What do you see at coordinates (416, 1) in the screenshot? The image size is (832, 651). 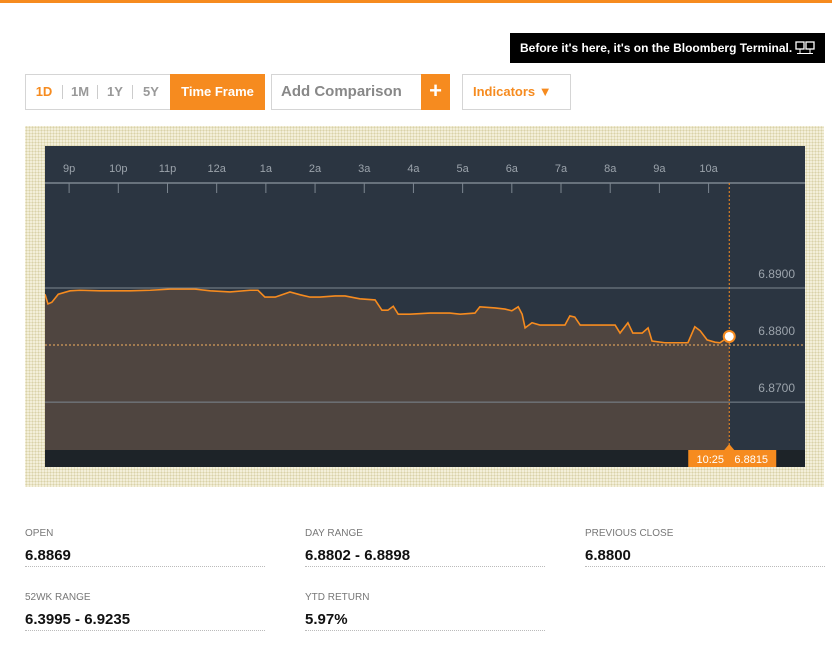 I see `top-bar` at bounding box center [416, 1].